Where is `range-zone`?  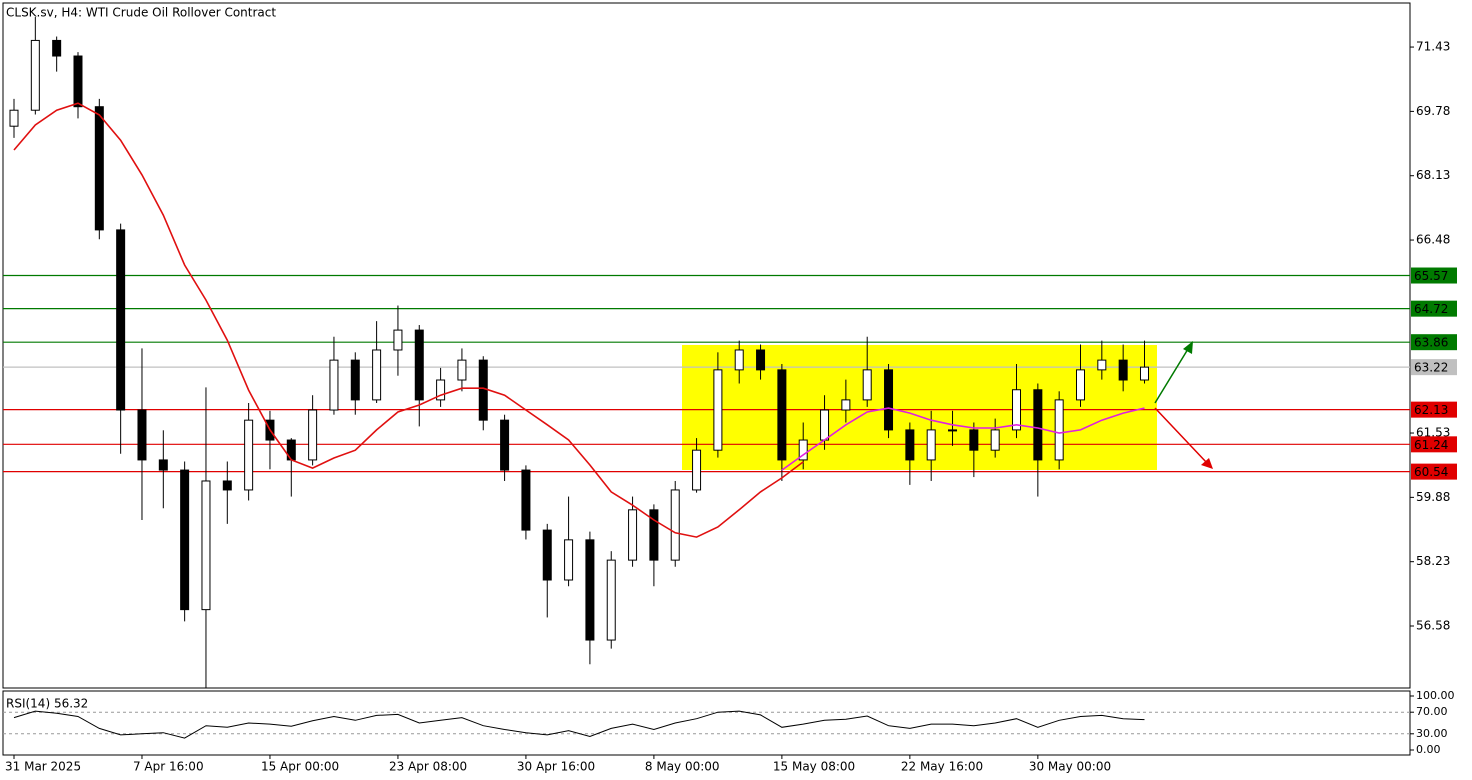
range-zone is located at coordinates (919, 407).